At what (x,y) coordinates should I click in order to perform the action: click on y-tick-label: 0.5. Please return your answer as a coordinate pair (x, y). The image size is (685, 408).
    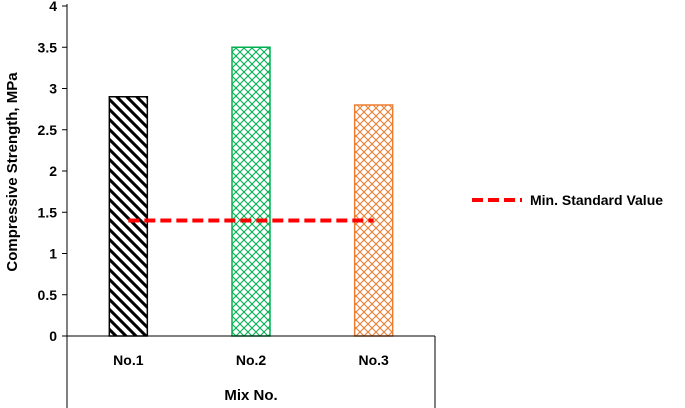
    Looking at the image, I should click on (48, 295).